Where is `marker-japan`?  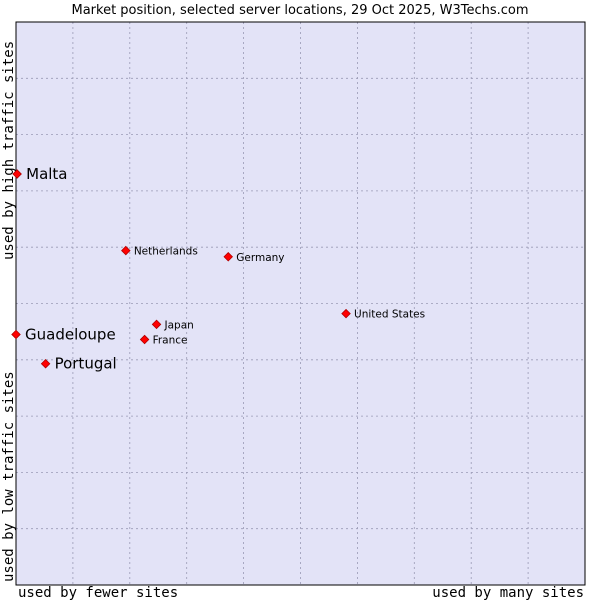 marker-japan is located at coordinates (156, 324).